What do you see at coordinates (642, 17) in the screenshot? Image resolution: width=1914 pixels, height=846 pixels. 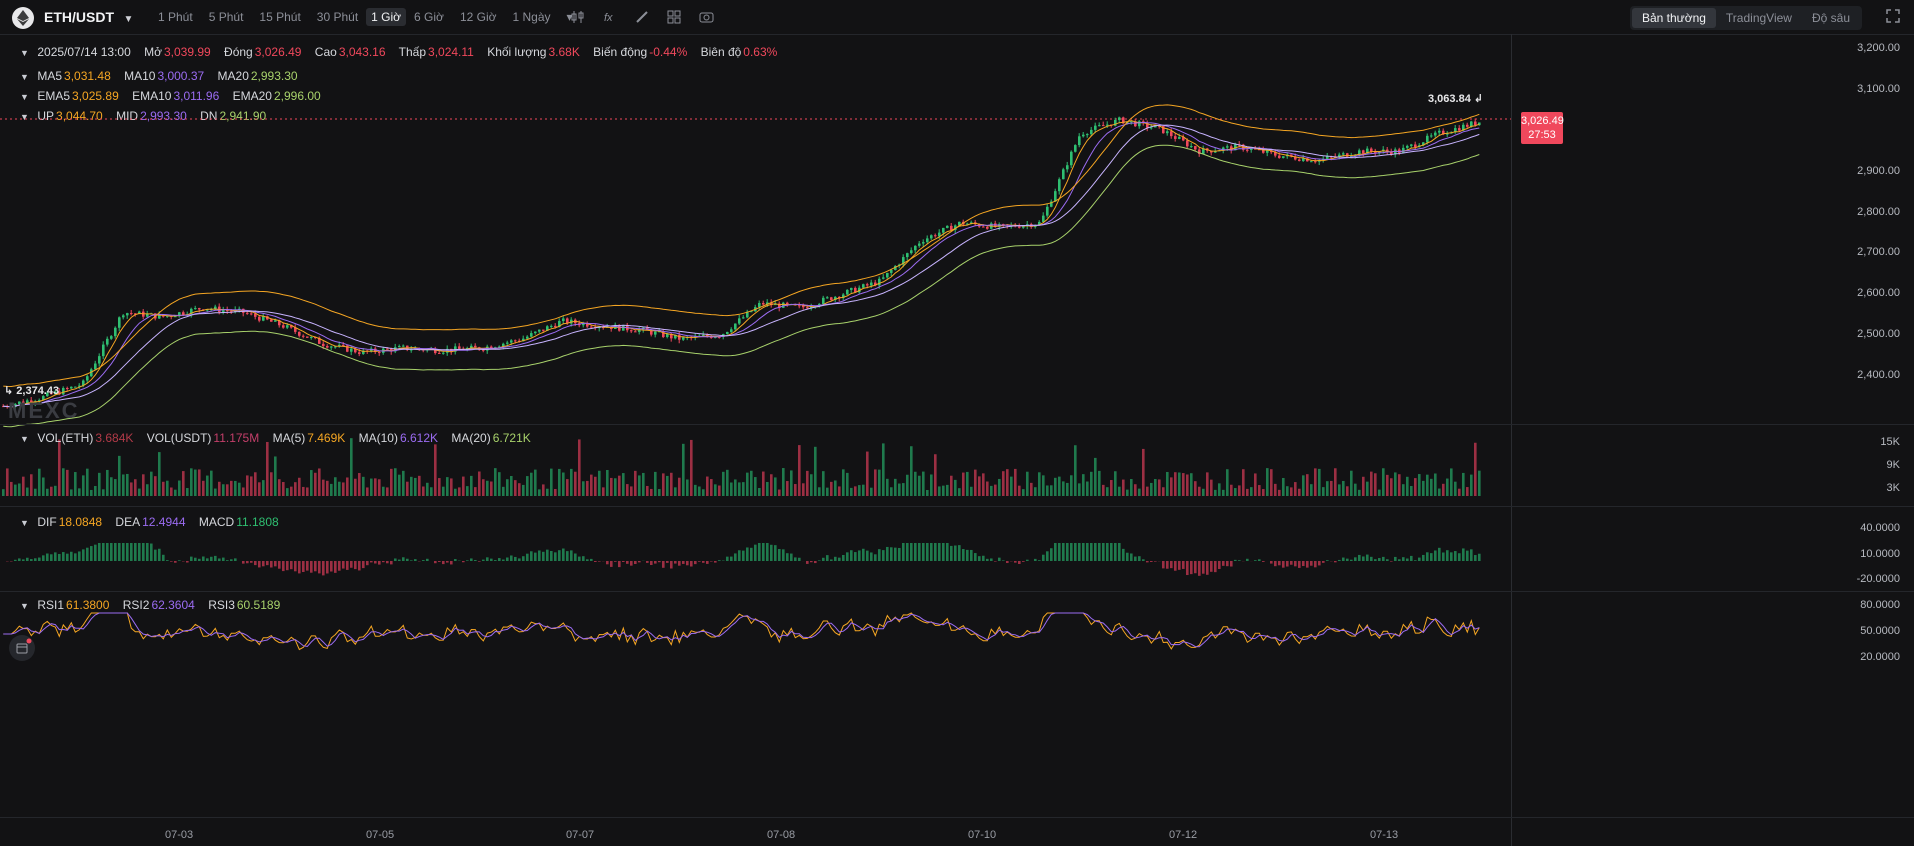 I see `draw-pencil-icon` at bounding box center [642, 17].